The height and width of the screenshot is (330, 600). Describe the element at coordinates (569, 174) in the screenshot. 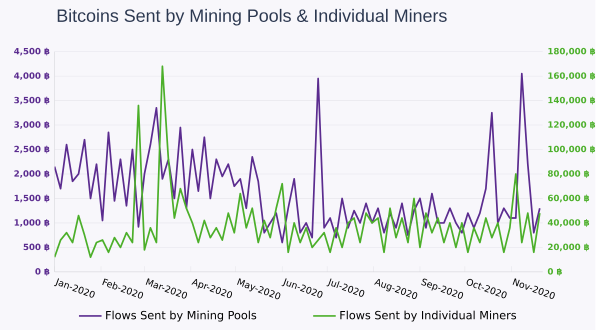

I see `y2-tick-label: 80,000 ฿` at that location.